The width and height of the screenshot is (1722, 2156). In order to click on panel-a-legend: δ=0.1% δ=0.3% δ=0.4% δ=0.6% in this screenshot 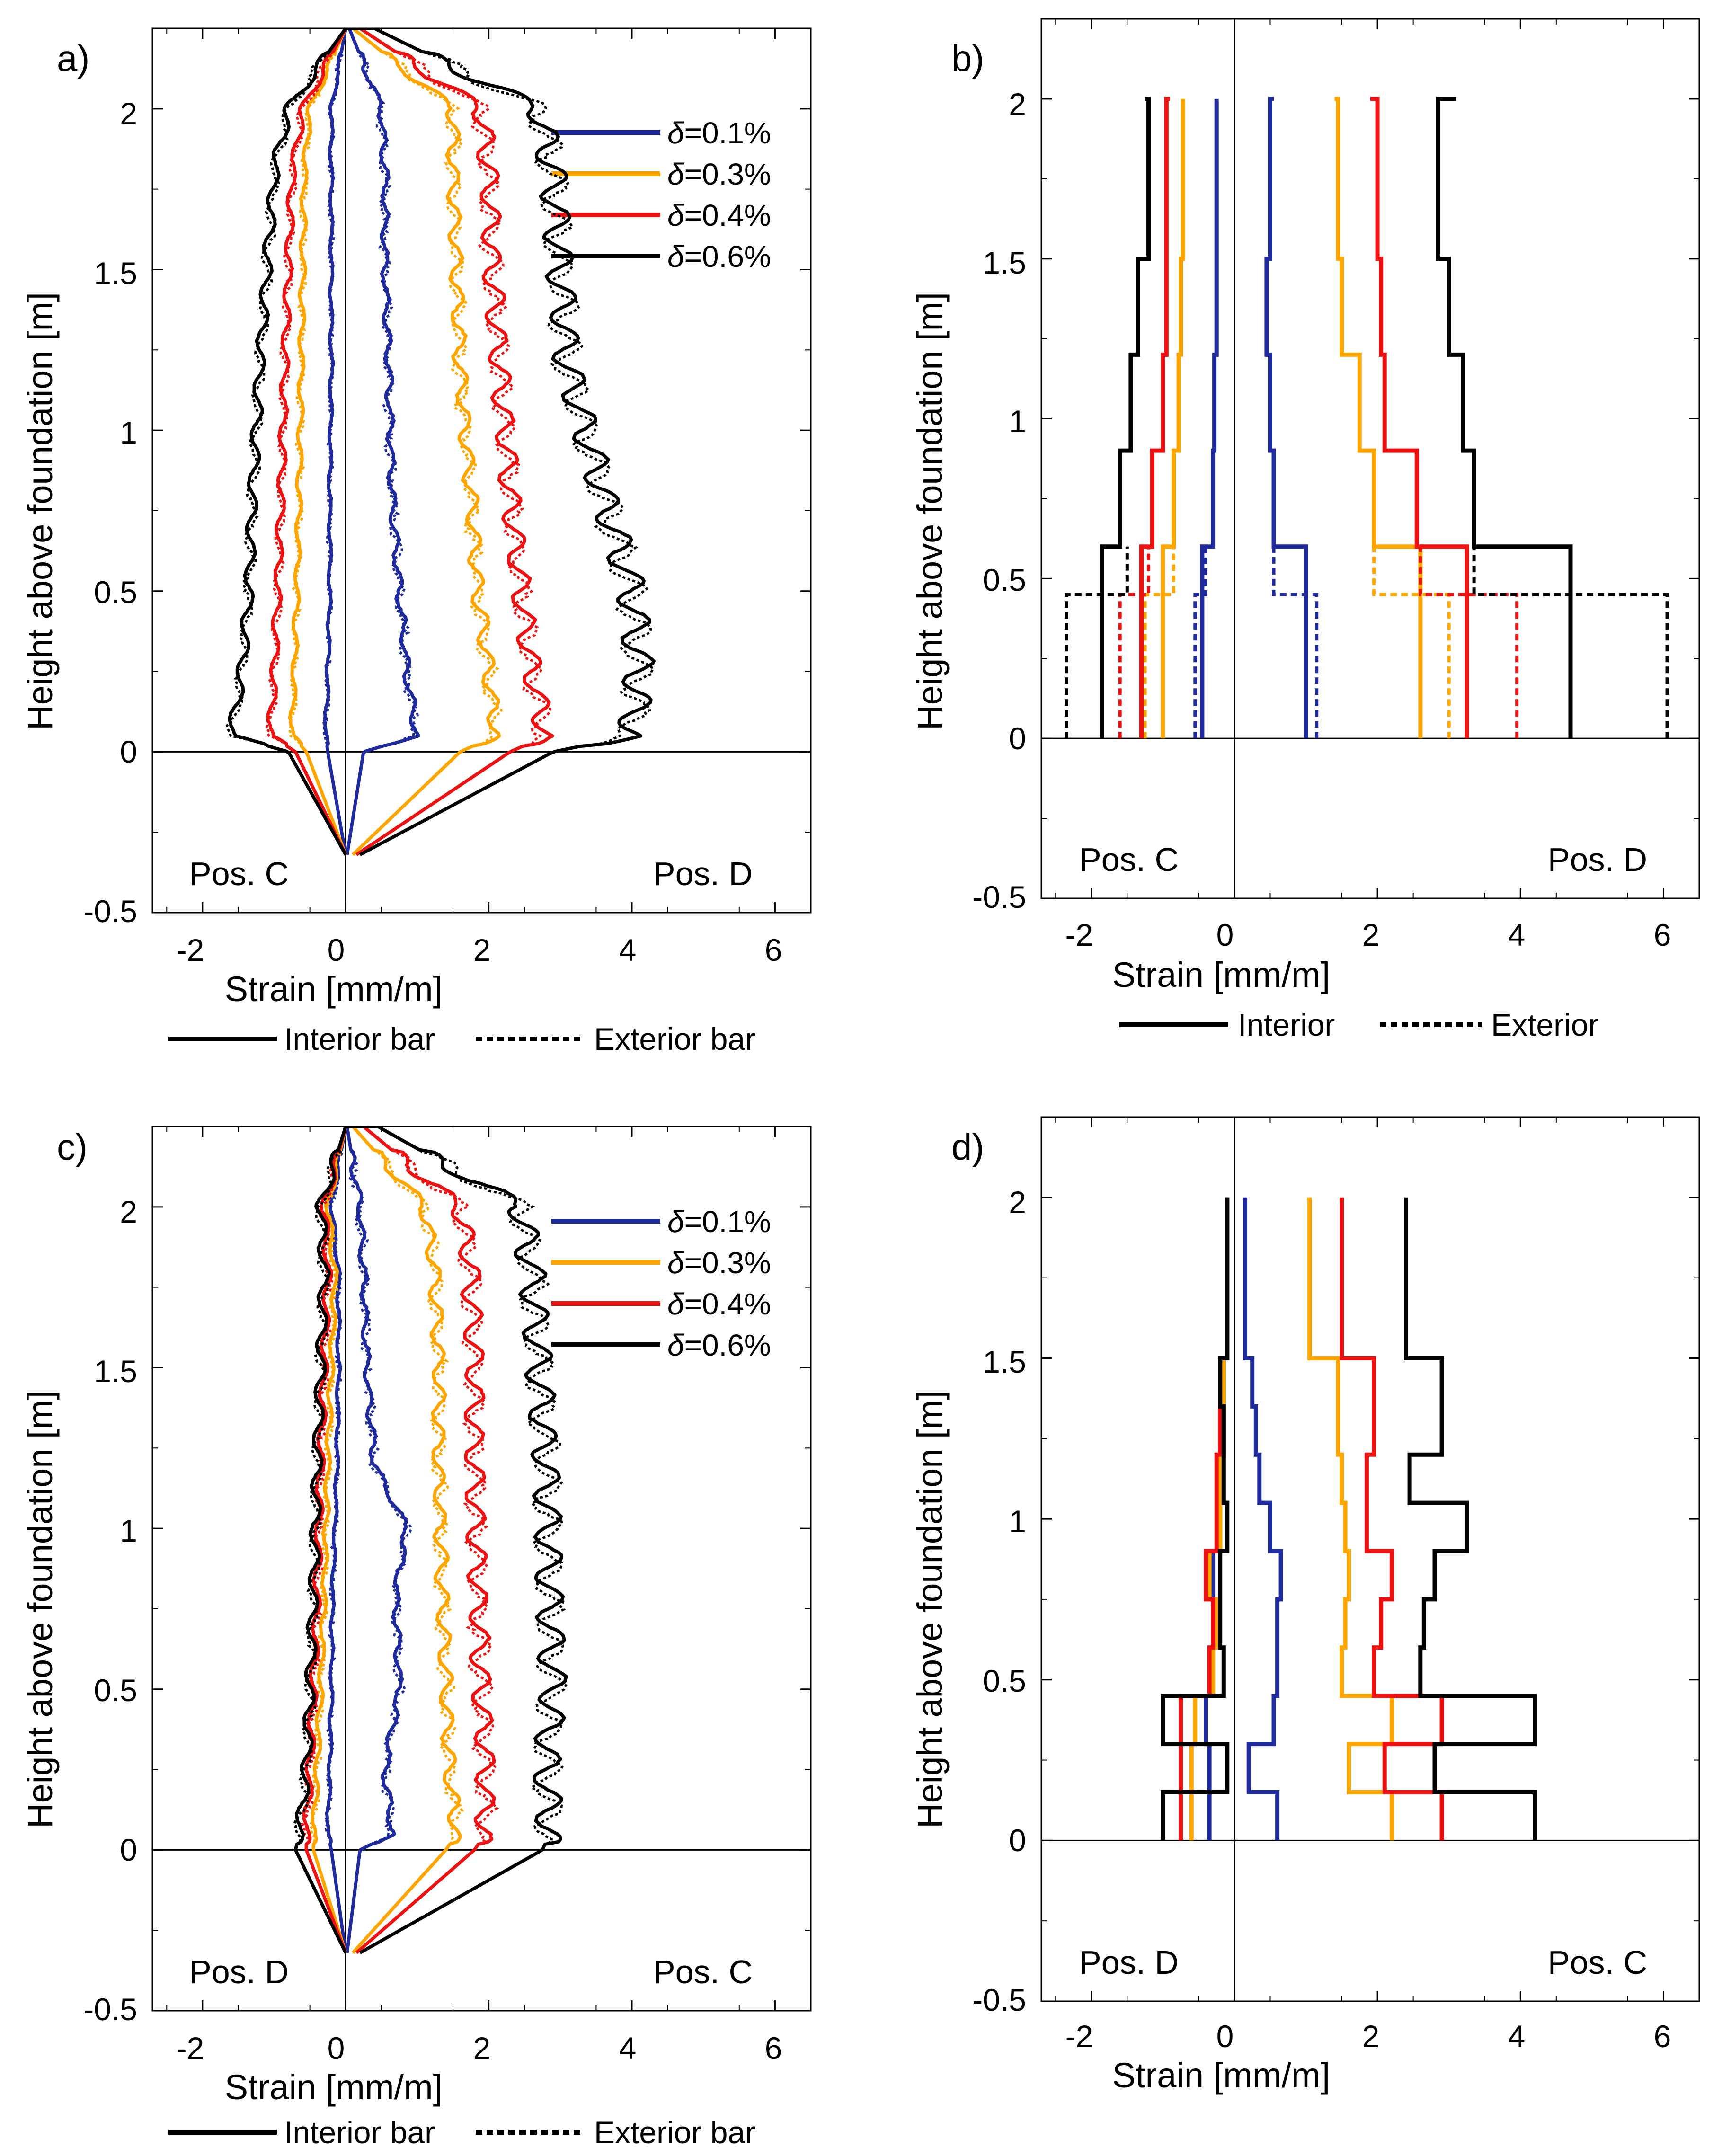, I will do `click(661, 195)`.